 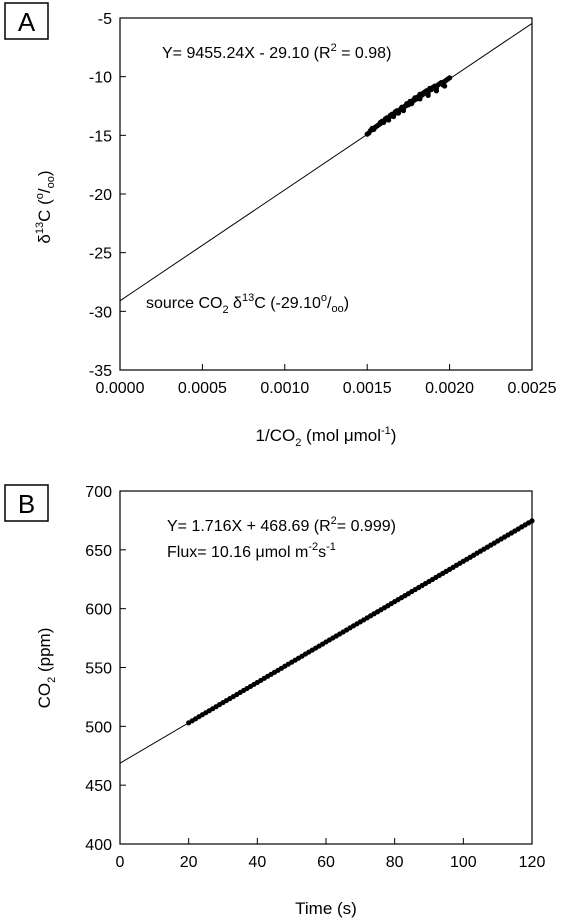 I want to click on plot-b-ytick-label: 600, so click(x=98, y=610).